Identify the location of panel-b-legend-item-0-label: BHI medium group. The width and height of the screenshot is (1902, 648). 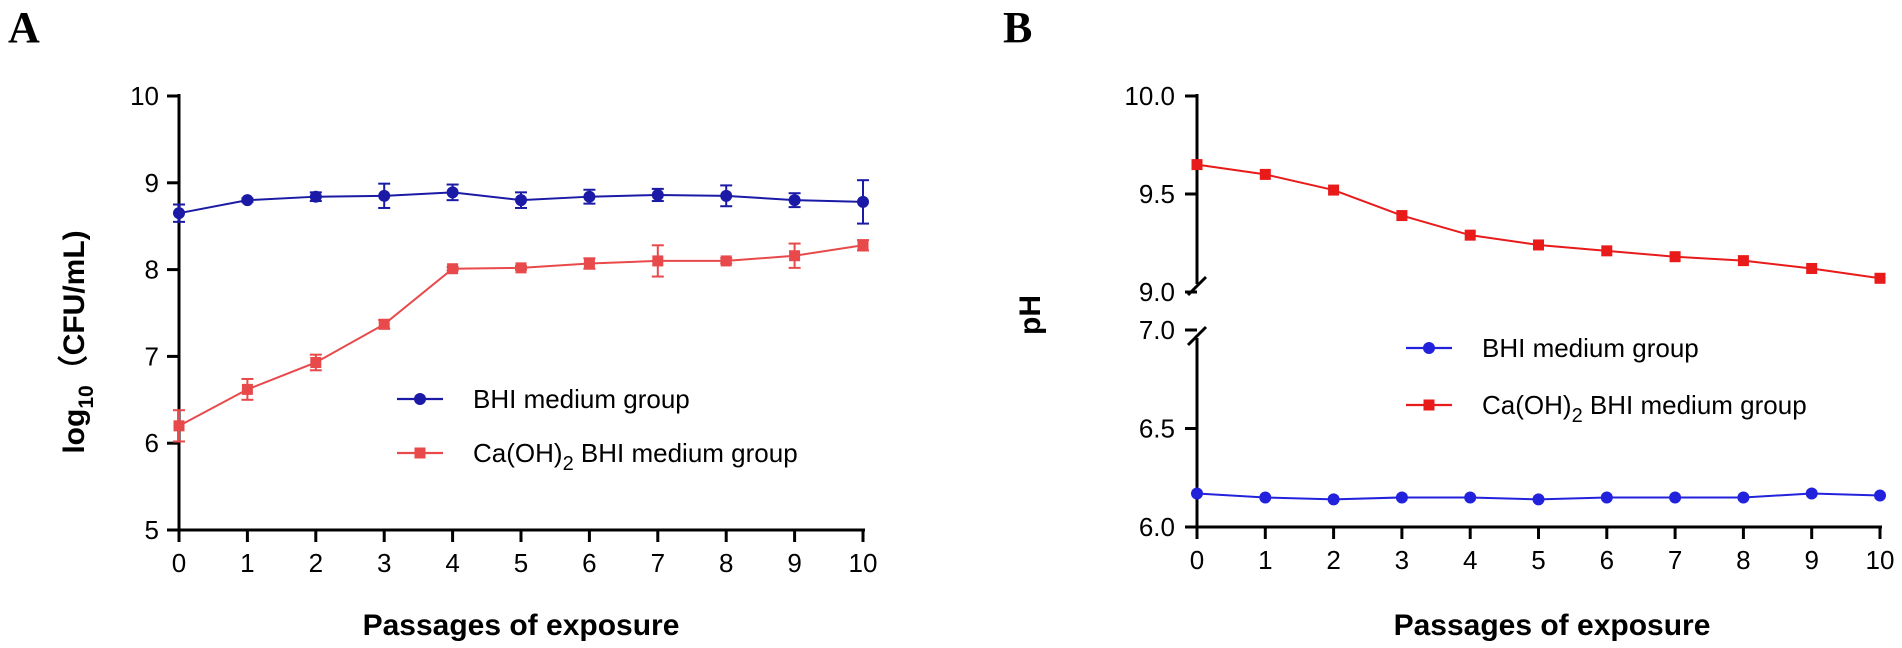
(1590, 348).